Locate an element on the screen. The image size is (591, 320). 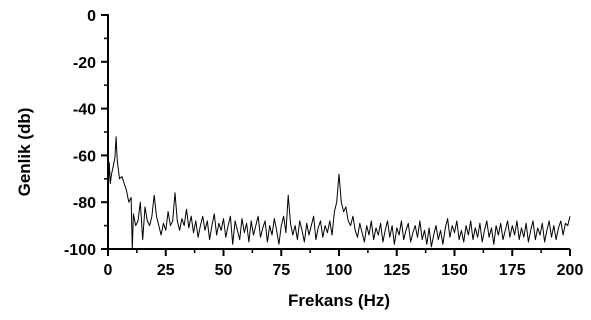
x-tick-label: 200 is located at coordinates (570, 270).